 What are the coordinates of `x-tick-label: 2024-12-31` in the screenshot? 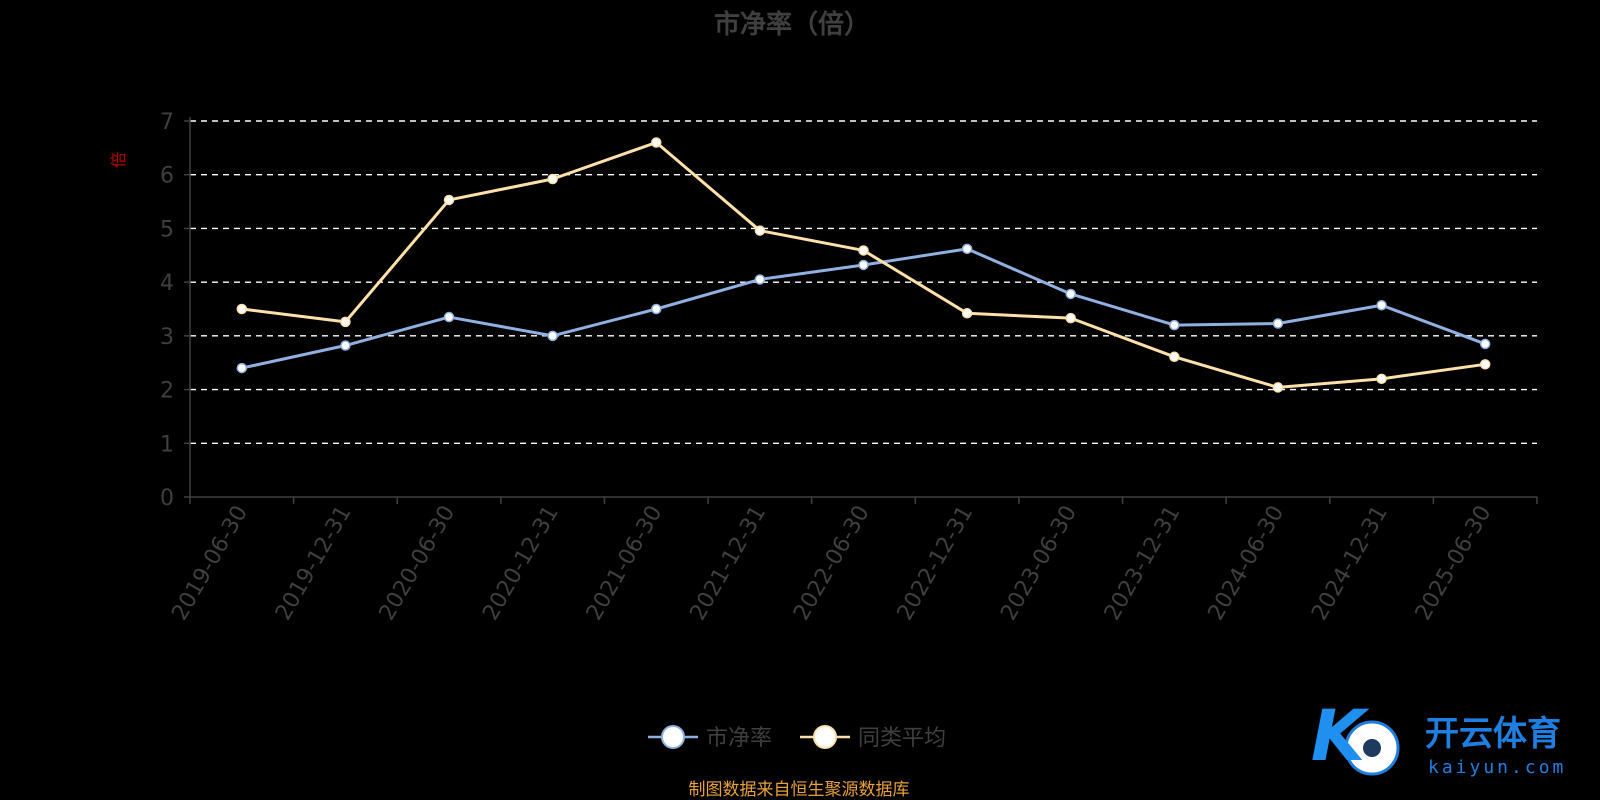 It's located at (1350, 563).